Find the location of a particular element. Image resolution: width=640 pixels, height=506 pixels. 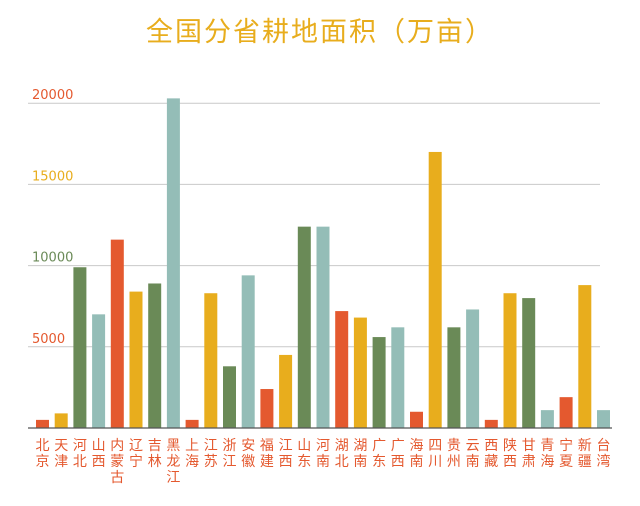

x-tick-label: 河北 is located at coordinates (80, 454).